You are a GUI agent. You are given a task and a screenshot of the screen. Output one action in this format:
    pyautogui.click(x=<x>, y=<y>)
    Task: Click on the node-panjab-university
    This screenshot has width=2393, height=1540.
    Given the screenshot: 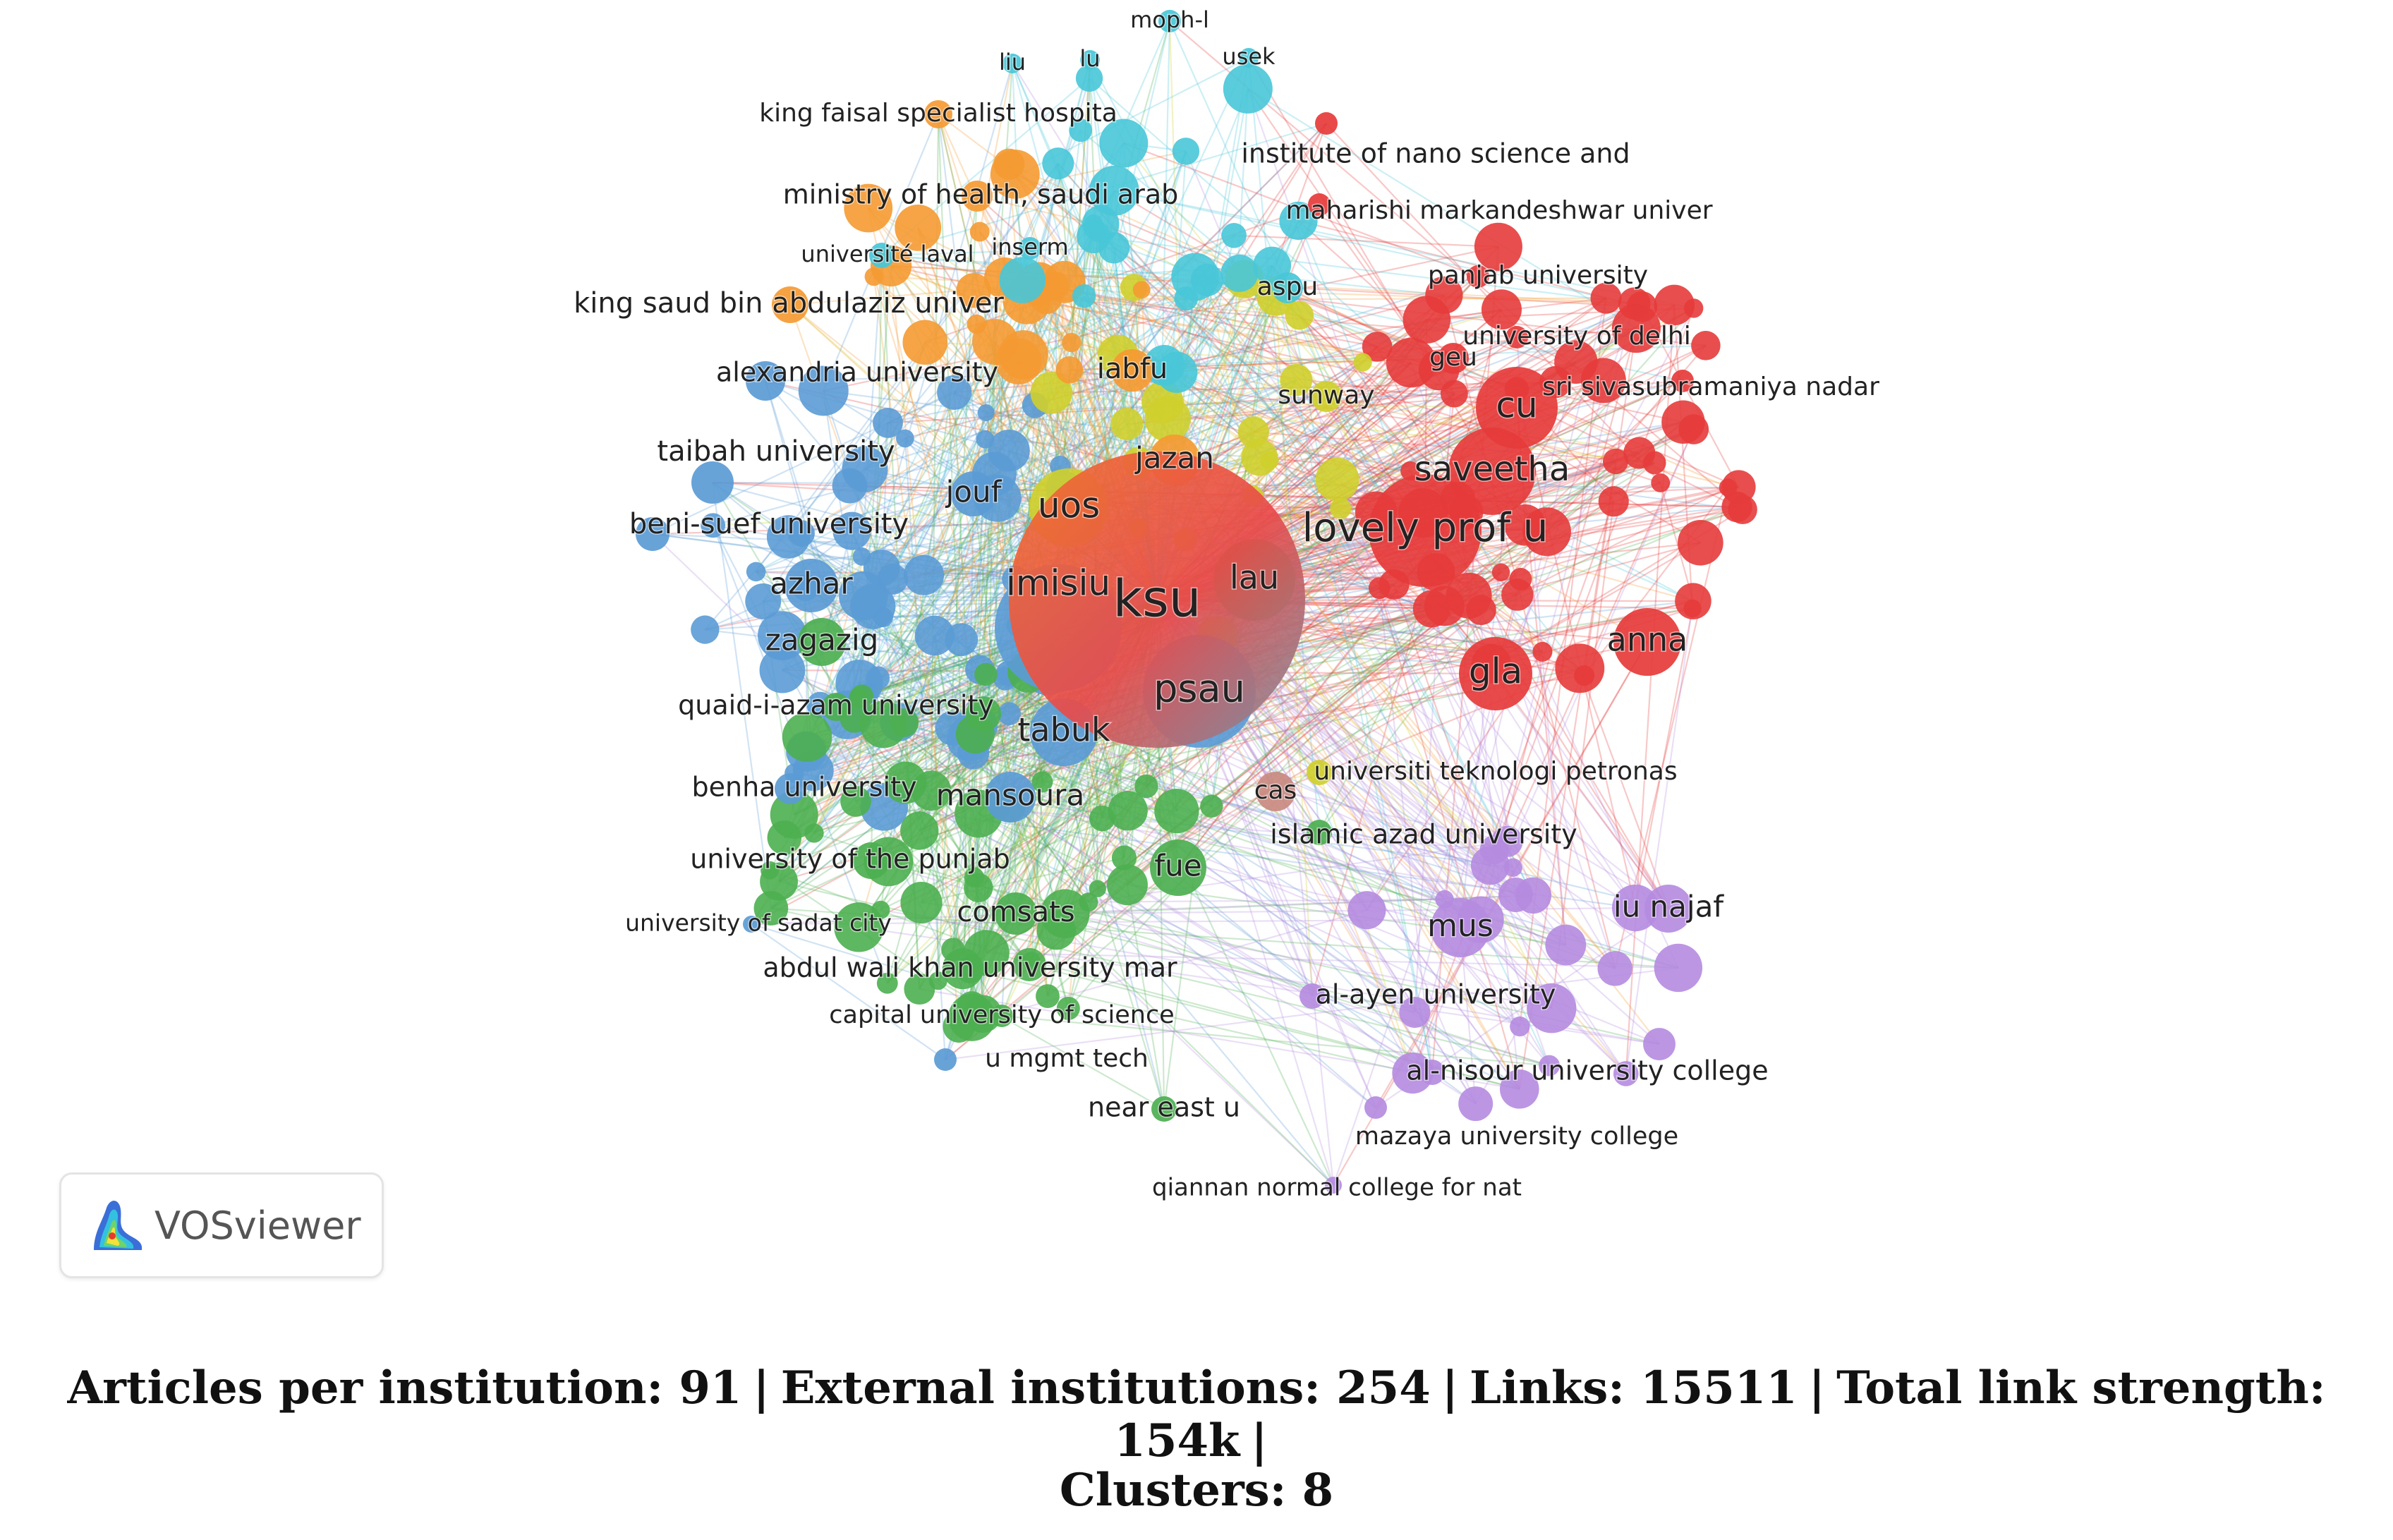 What is the action you would take?
    pyautogui.click(x=1478, y=276)
    